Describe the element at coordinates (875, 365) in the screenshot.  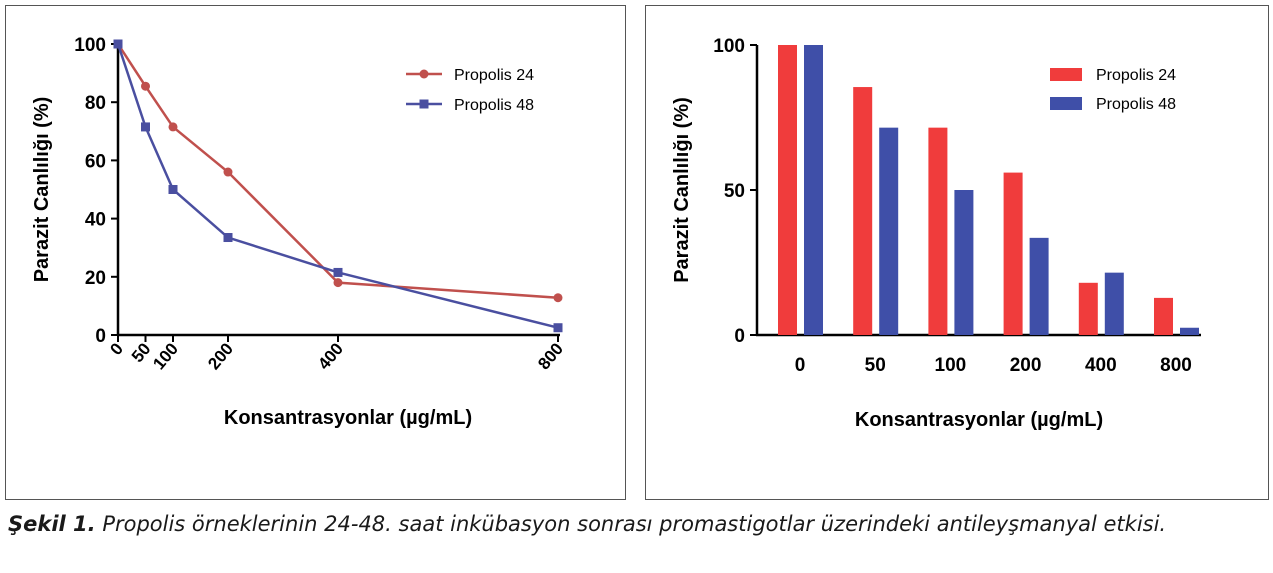
I see `x-tick-label: 50` at that location.